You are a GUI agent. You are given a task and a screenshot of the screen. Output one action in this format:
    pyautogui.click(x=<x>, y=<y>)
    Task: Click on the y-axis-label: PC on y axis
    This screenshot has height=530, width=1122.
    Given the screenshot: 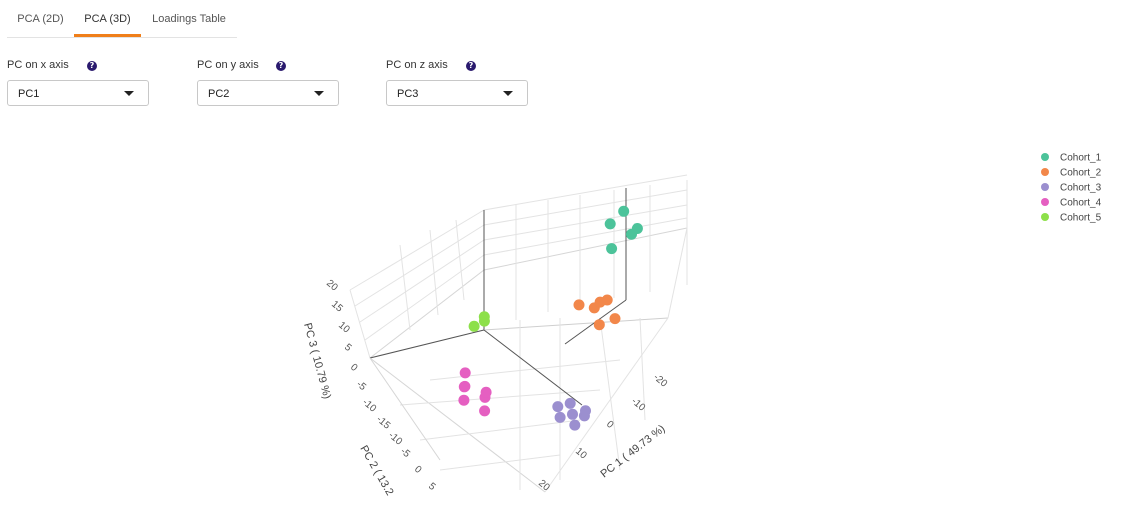 What is the action you would take?
    pyautogui.click(x=228, y=65)
    